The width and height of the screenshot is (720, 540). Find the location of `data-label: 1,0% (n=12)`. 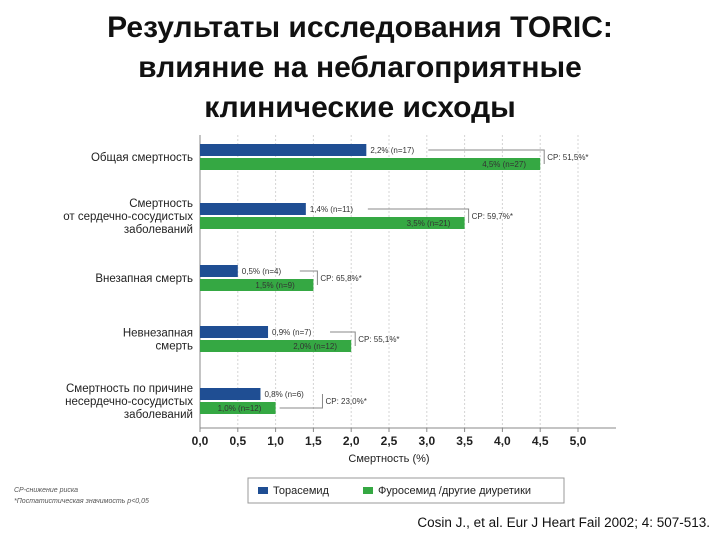

data-label: 1,0% (n=12) is located at coordinates (240, 408).